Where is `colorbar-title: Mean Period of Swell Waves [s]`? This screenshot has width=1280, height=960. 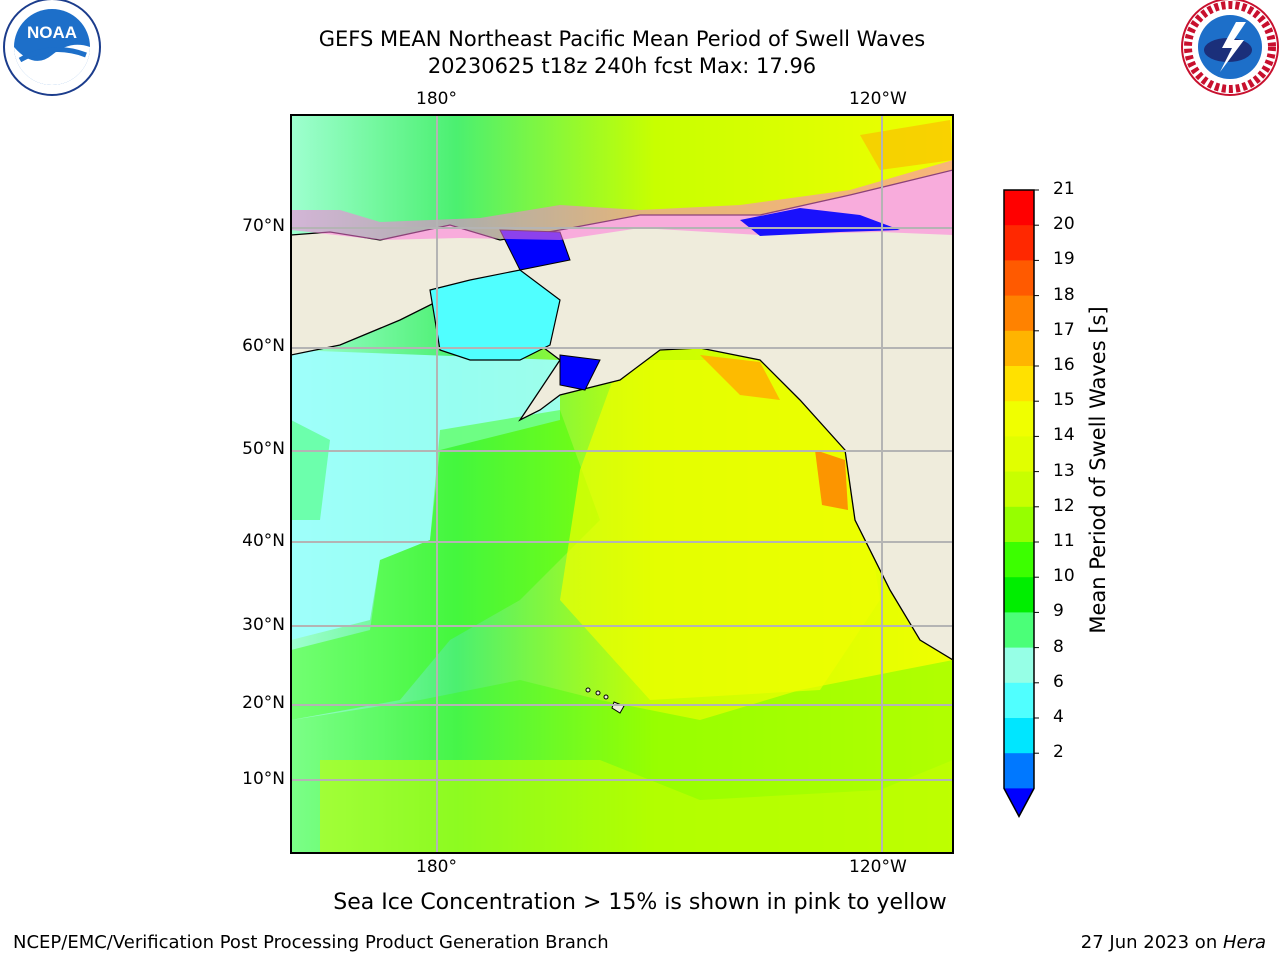
colorbar-title: Mean Period of Swell Waves [s] is located at coordinates (1098, 470).